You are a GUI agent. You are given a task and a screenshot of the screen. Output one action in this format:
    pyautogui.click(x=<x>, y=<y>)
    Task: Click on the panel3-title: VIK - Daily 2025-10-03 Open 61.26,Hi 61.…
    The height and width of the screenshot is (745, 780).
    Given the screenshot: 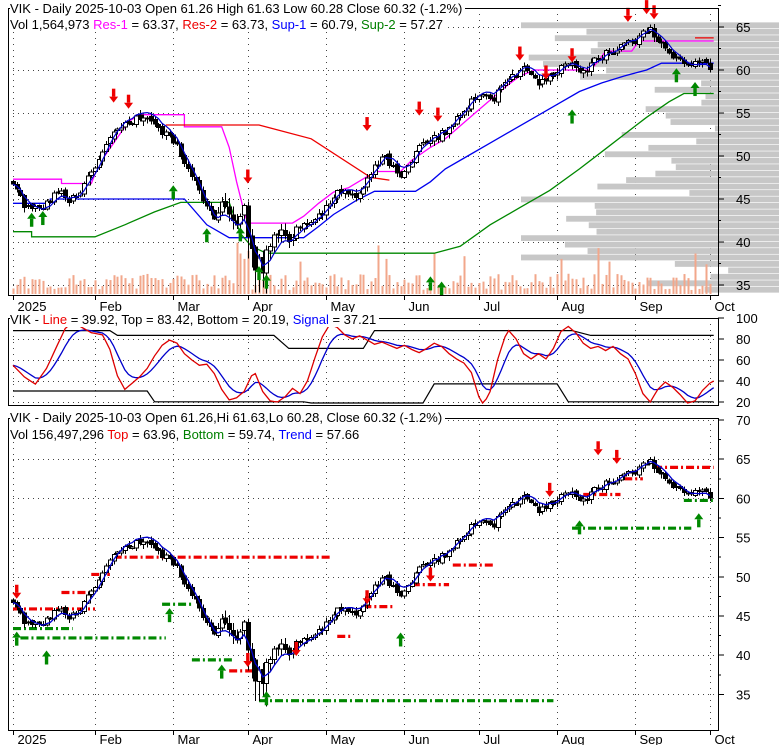 What is the action you would take?
    pyautogui.click(x=228, y=417)
    